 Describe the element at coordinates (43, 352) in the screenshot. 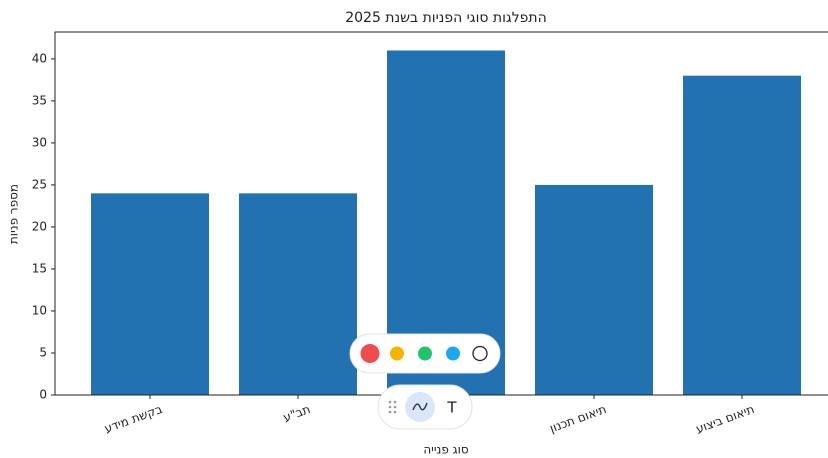

I see `y-tick-label: 5` at that location.